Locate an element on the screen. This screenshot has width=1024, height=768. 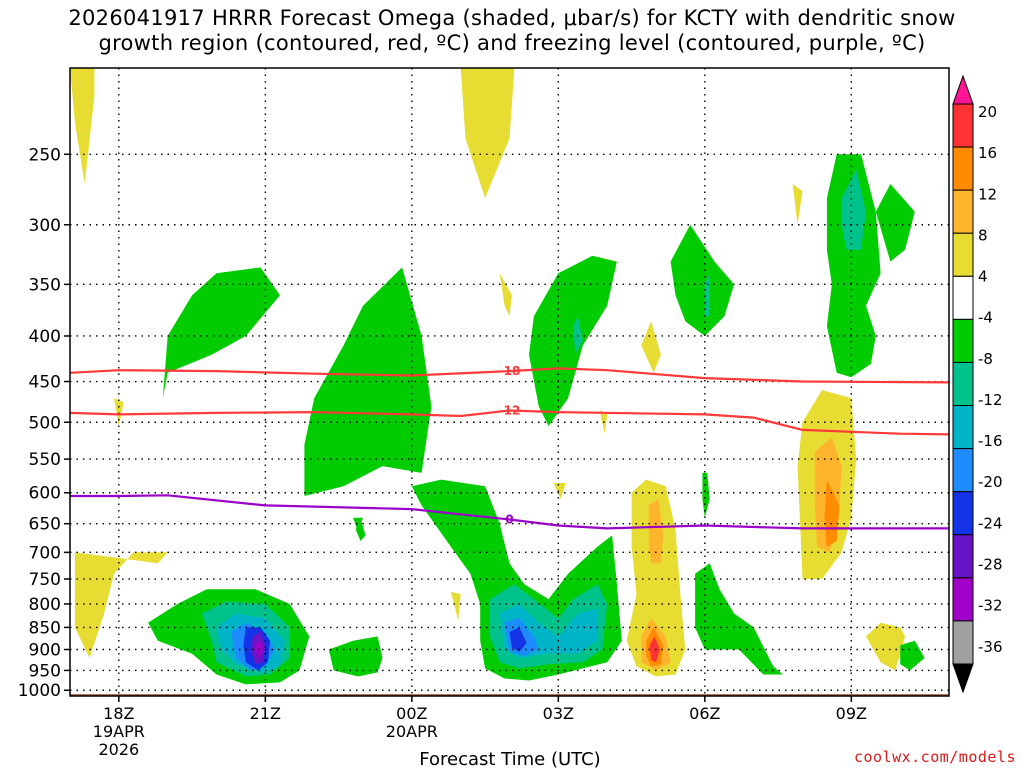
y-tick-label-950: 950 is located at coordinates (45, 671).